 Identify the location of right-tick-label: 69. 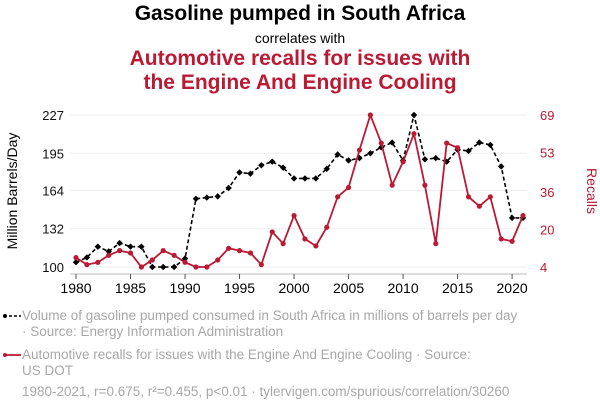
(547, 115).